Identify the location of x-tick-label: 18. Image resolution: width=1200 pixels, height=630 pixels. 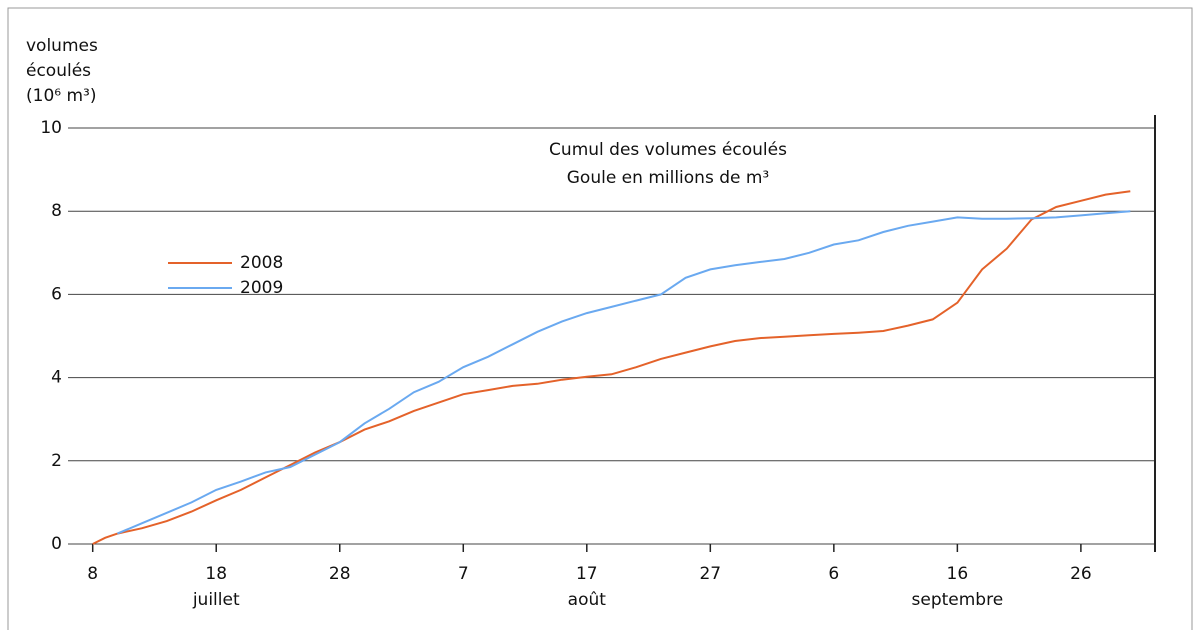
(216, 574).